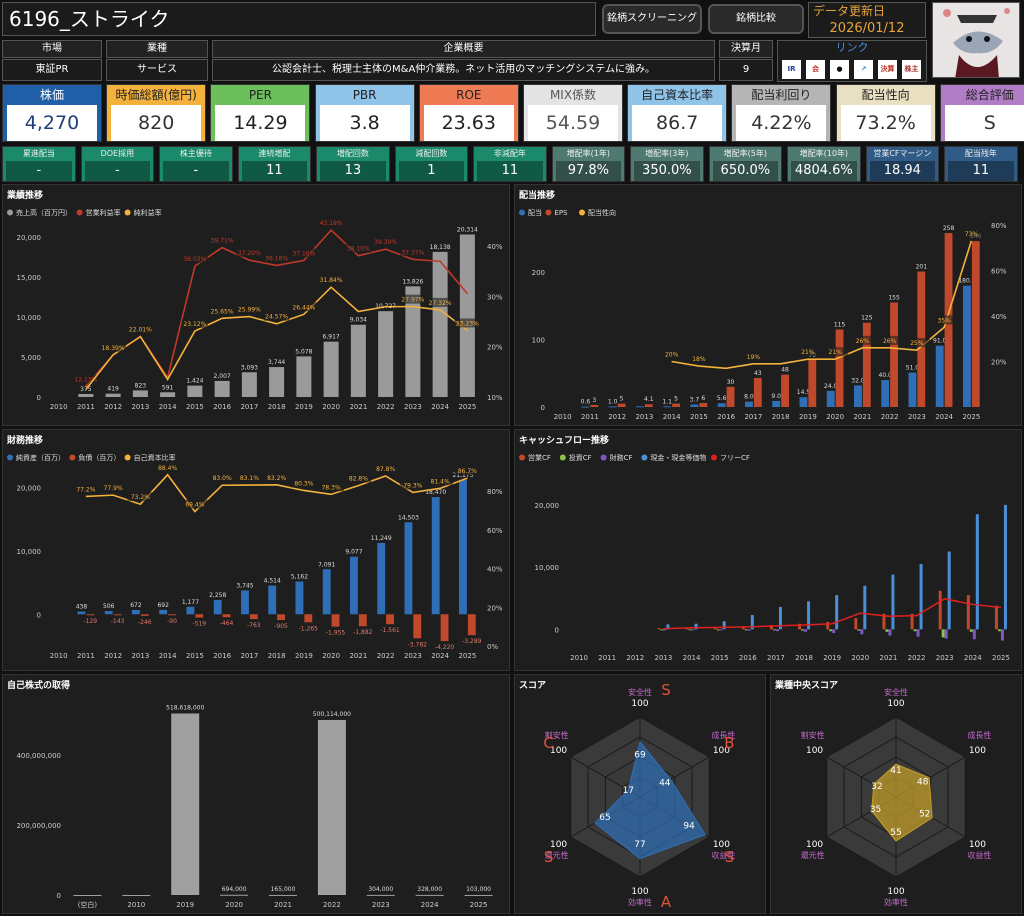 This screenshot has height=916, width=1024. Describe the element at coordinates (363, 632) in the screenshot. I see `data-label: -1,882` at that location.